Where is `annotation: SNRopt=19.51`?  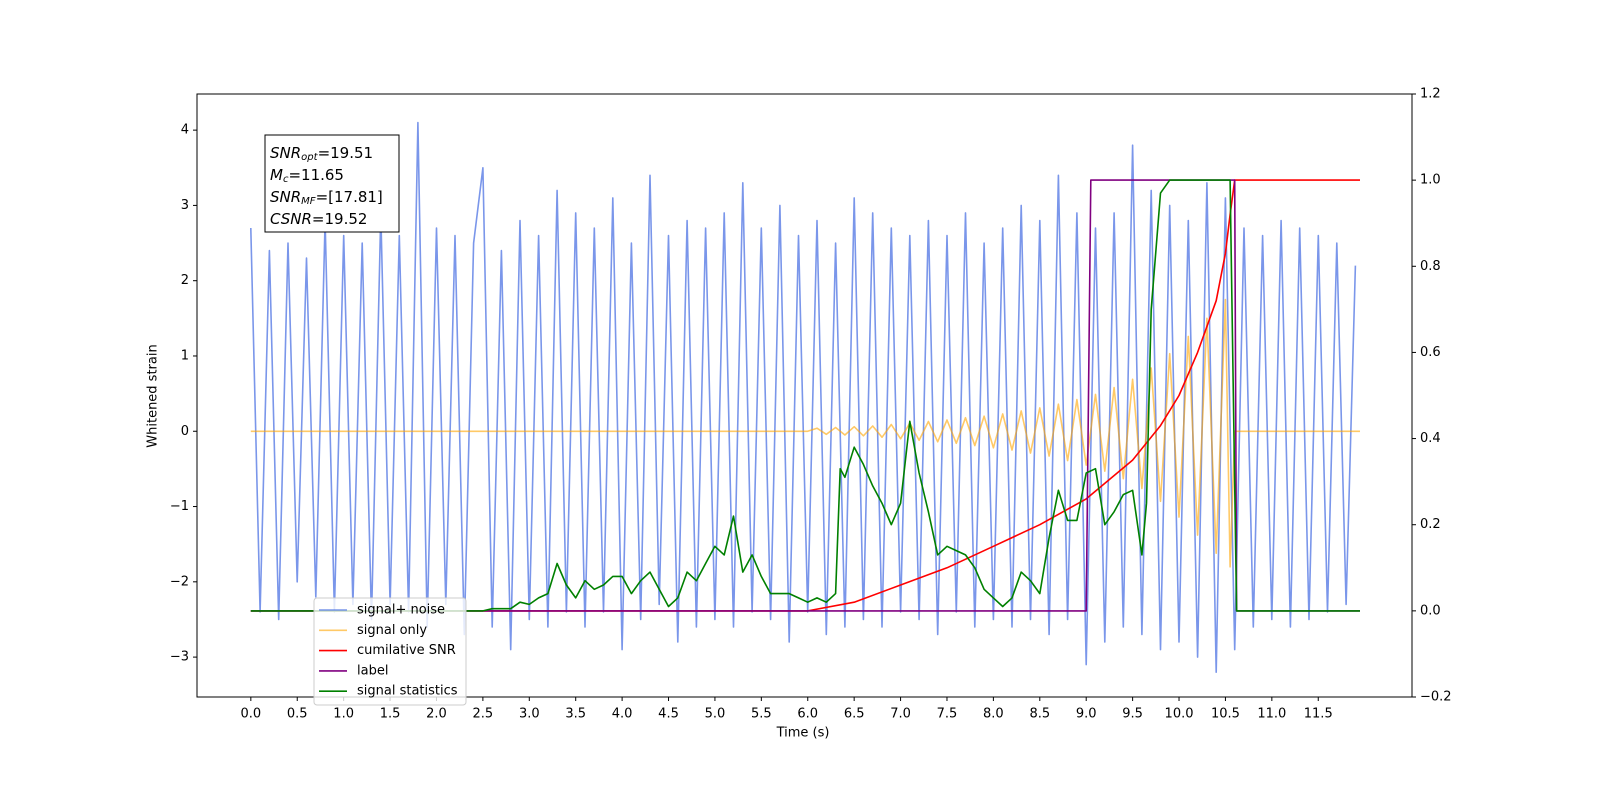
annotation: SNRopt=19.51 is located at coordinates (321, 154).